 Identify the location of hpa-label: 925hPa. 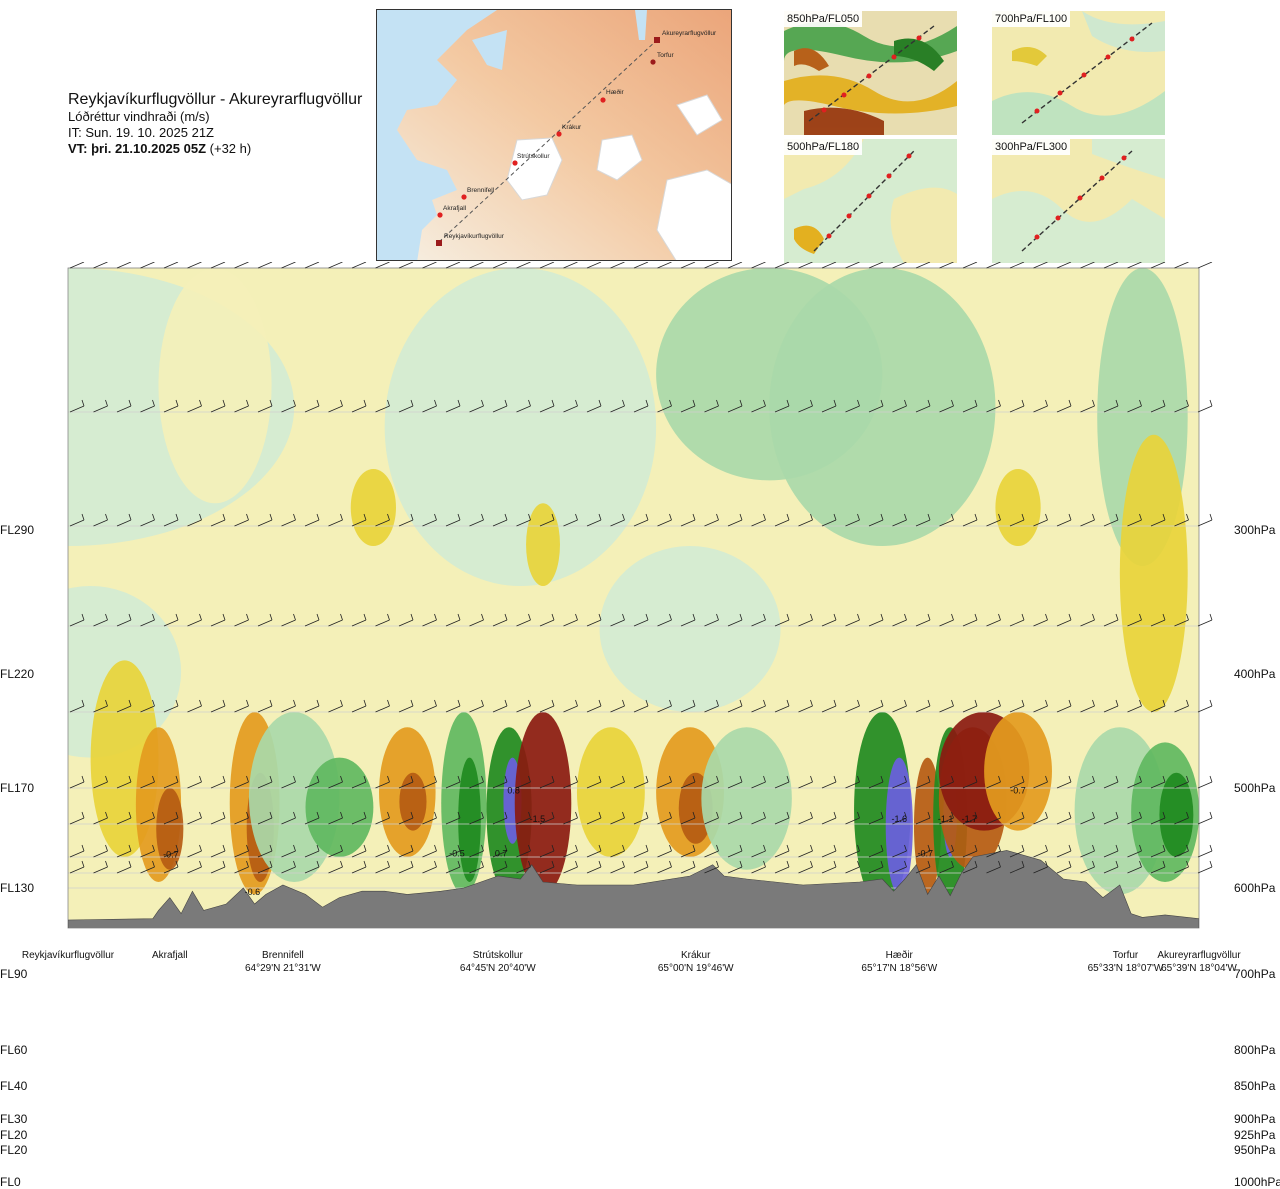
(1255, 1135).